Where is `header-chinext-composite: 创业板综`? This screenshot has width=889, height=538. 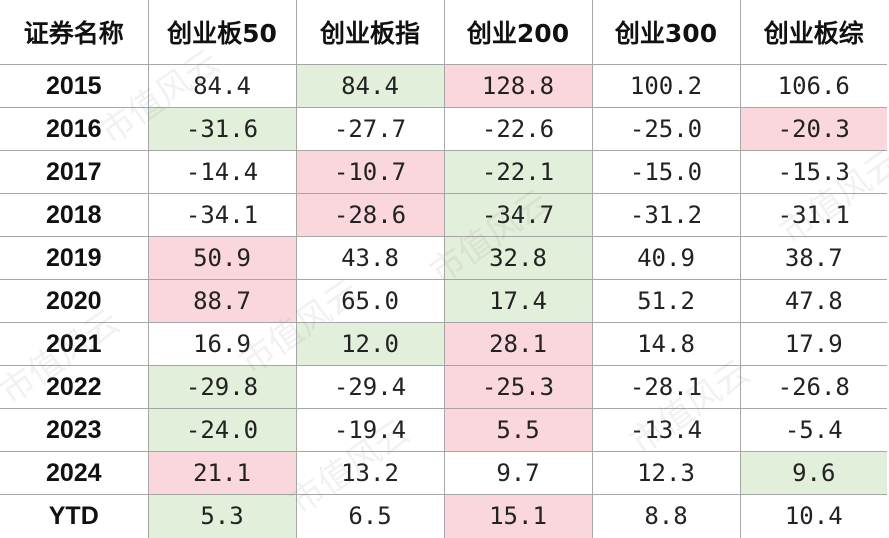
header-chinext-composite: 创业板综 is located at coordinates (813, 32).